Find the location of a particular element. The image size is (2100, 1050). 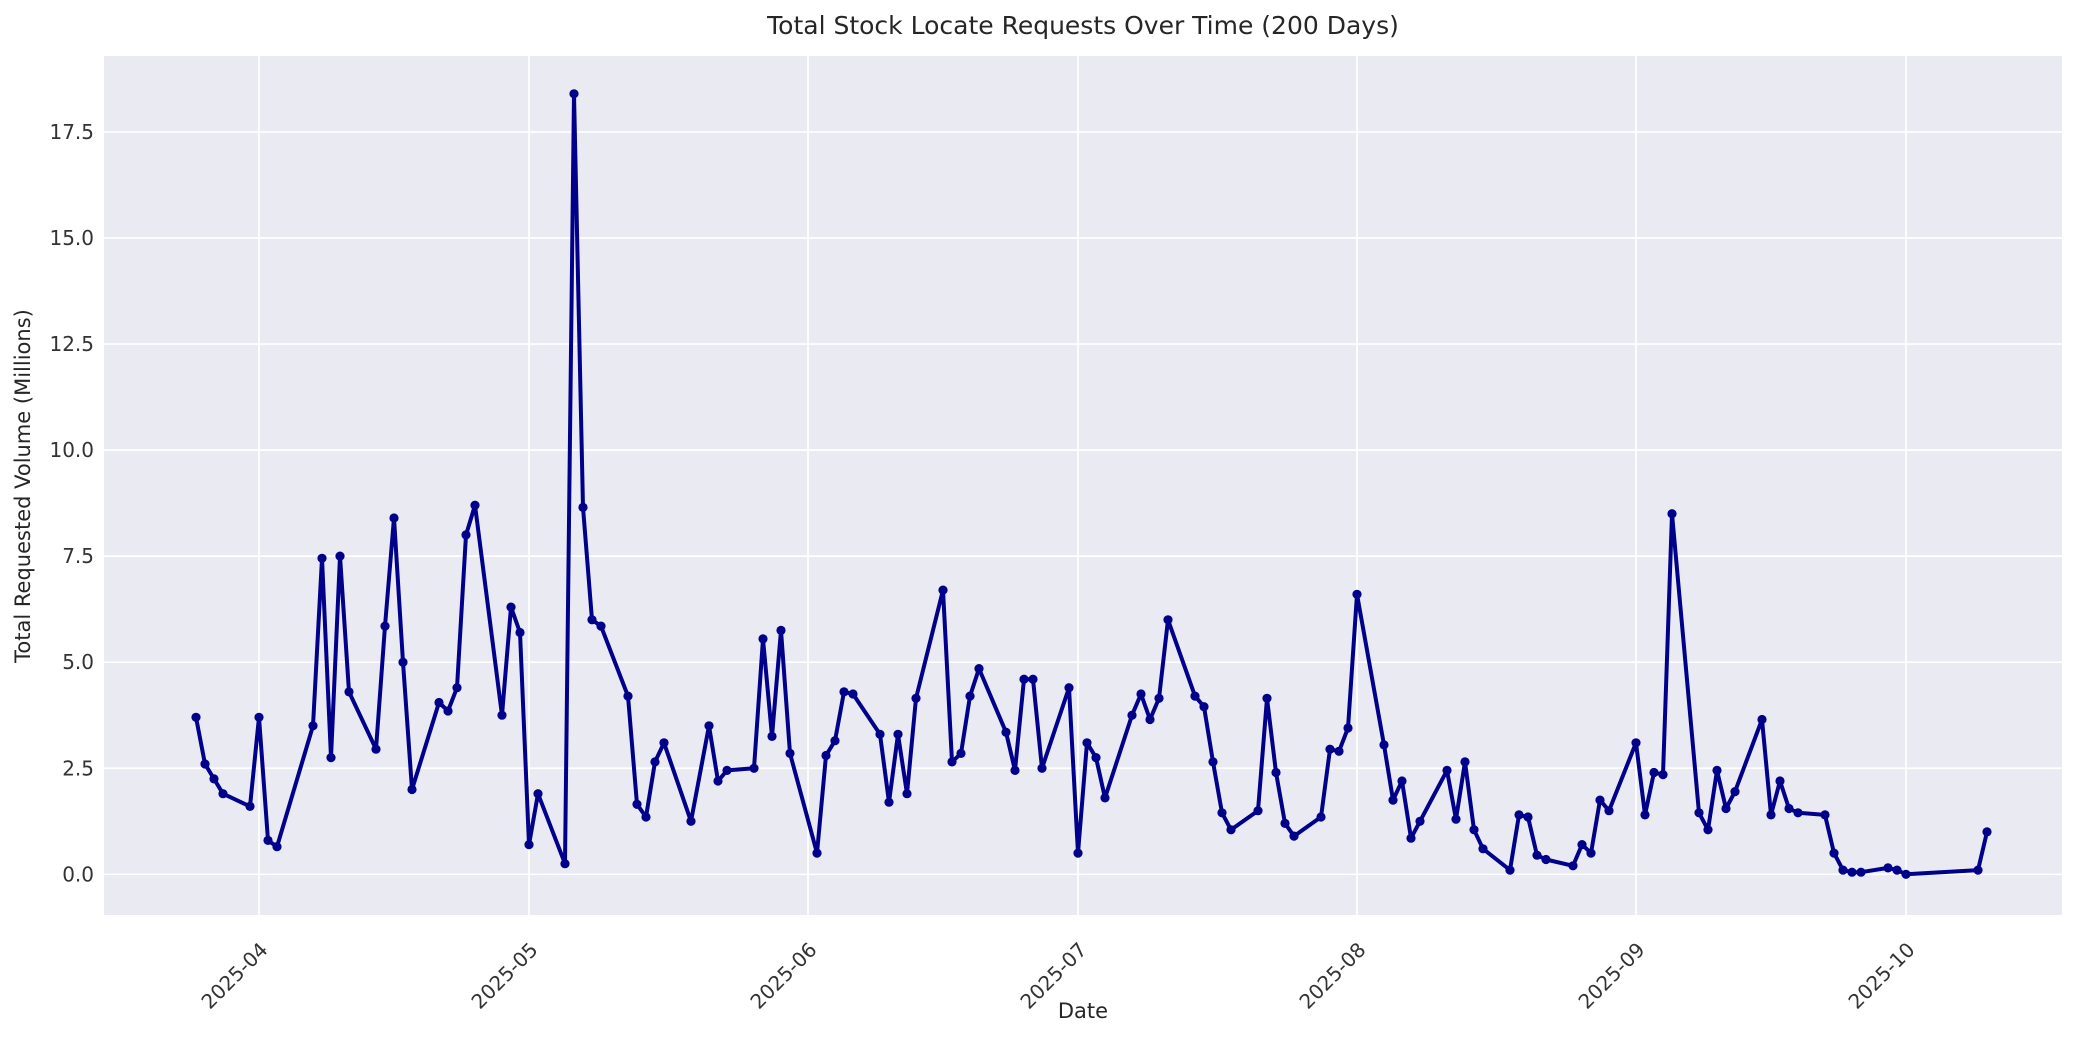

x-tick-label: 2025-04 is located at coordinates (234, 976).